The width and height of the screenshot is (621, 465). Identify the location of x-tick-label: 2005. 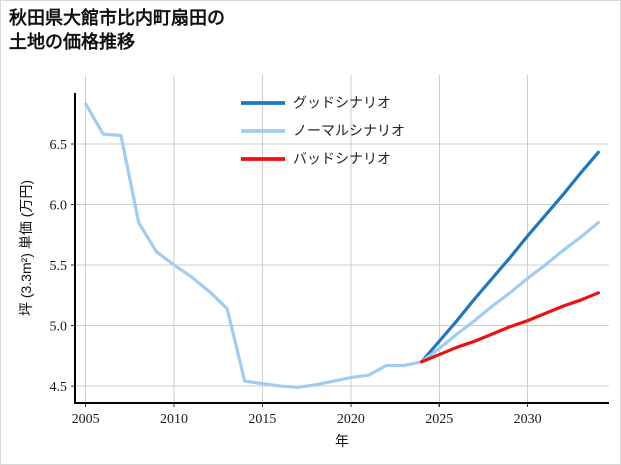
(86, 419).